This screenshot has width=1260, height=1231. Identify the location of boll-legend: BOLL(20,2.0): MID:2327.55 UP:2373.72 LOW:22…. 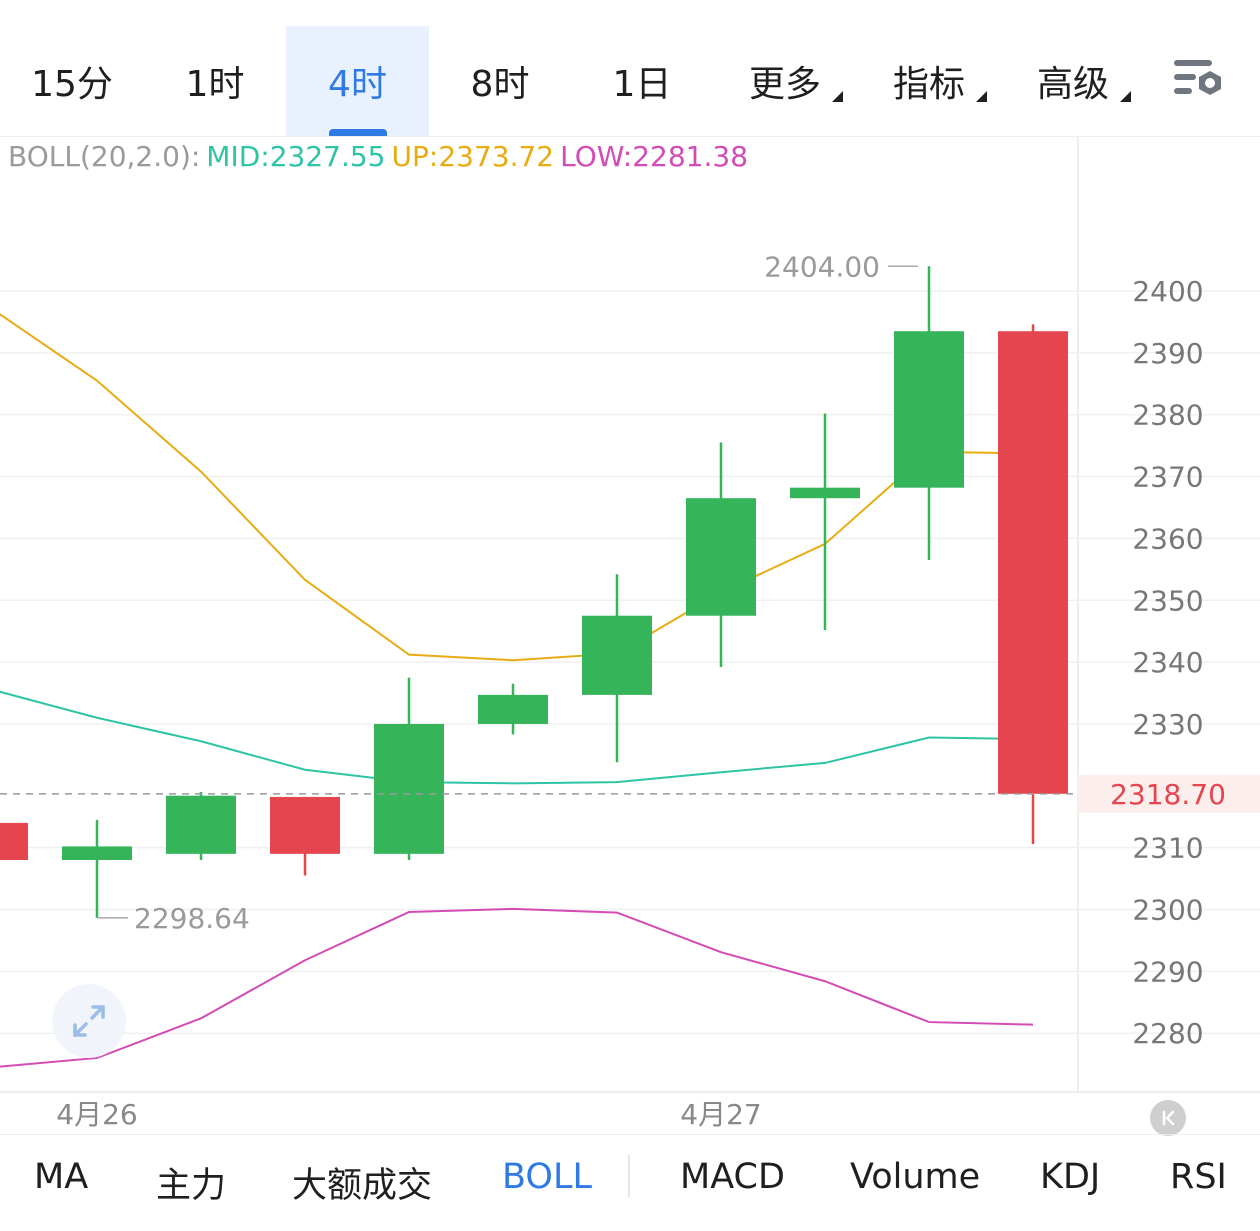
(381, 156).